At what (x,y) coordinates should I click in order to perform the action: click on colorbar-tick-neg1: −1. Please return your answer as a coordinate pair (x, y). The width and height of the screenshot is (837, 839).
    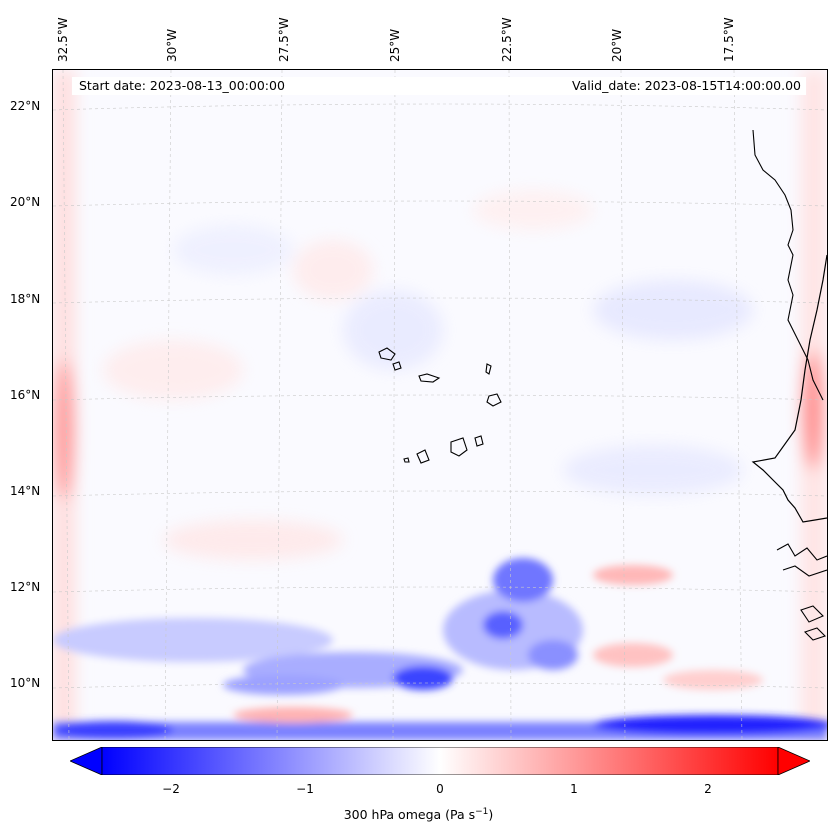
    Looking at the image, I should click on (305, 789).